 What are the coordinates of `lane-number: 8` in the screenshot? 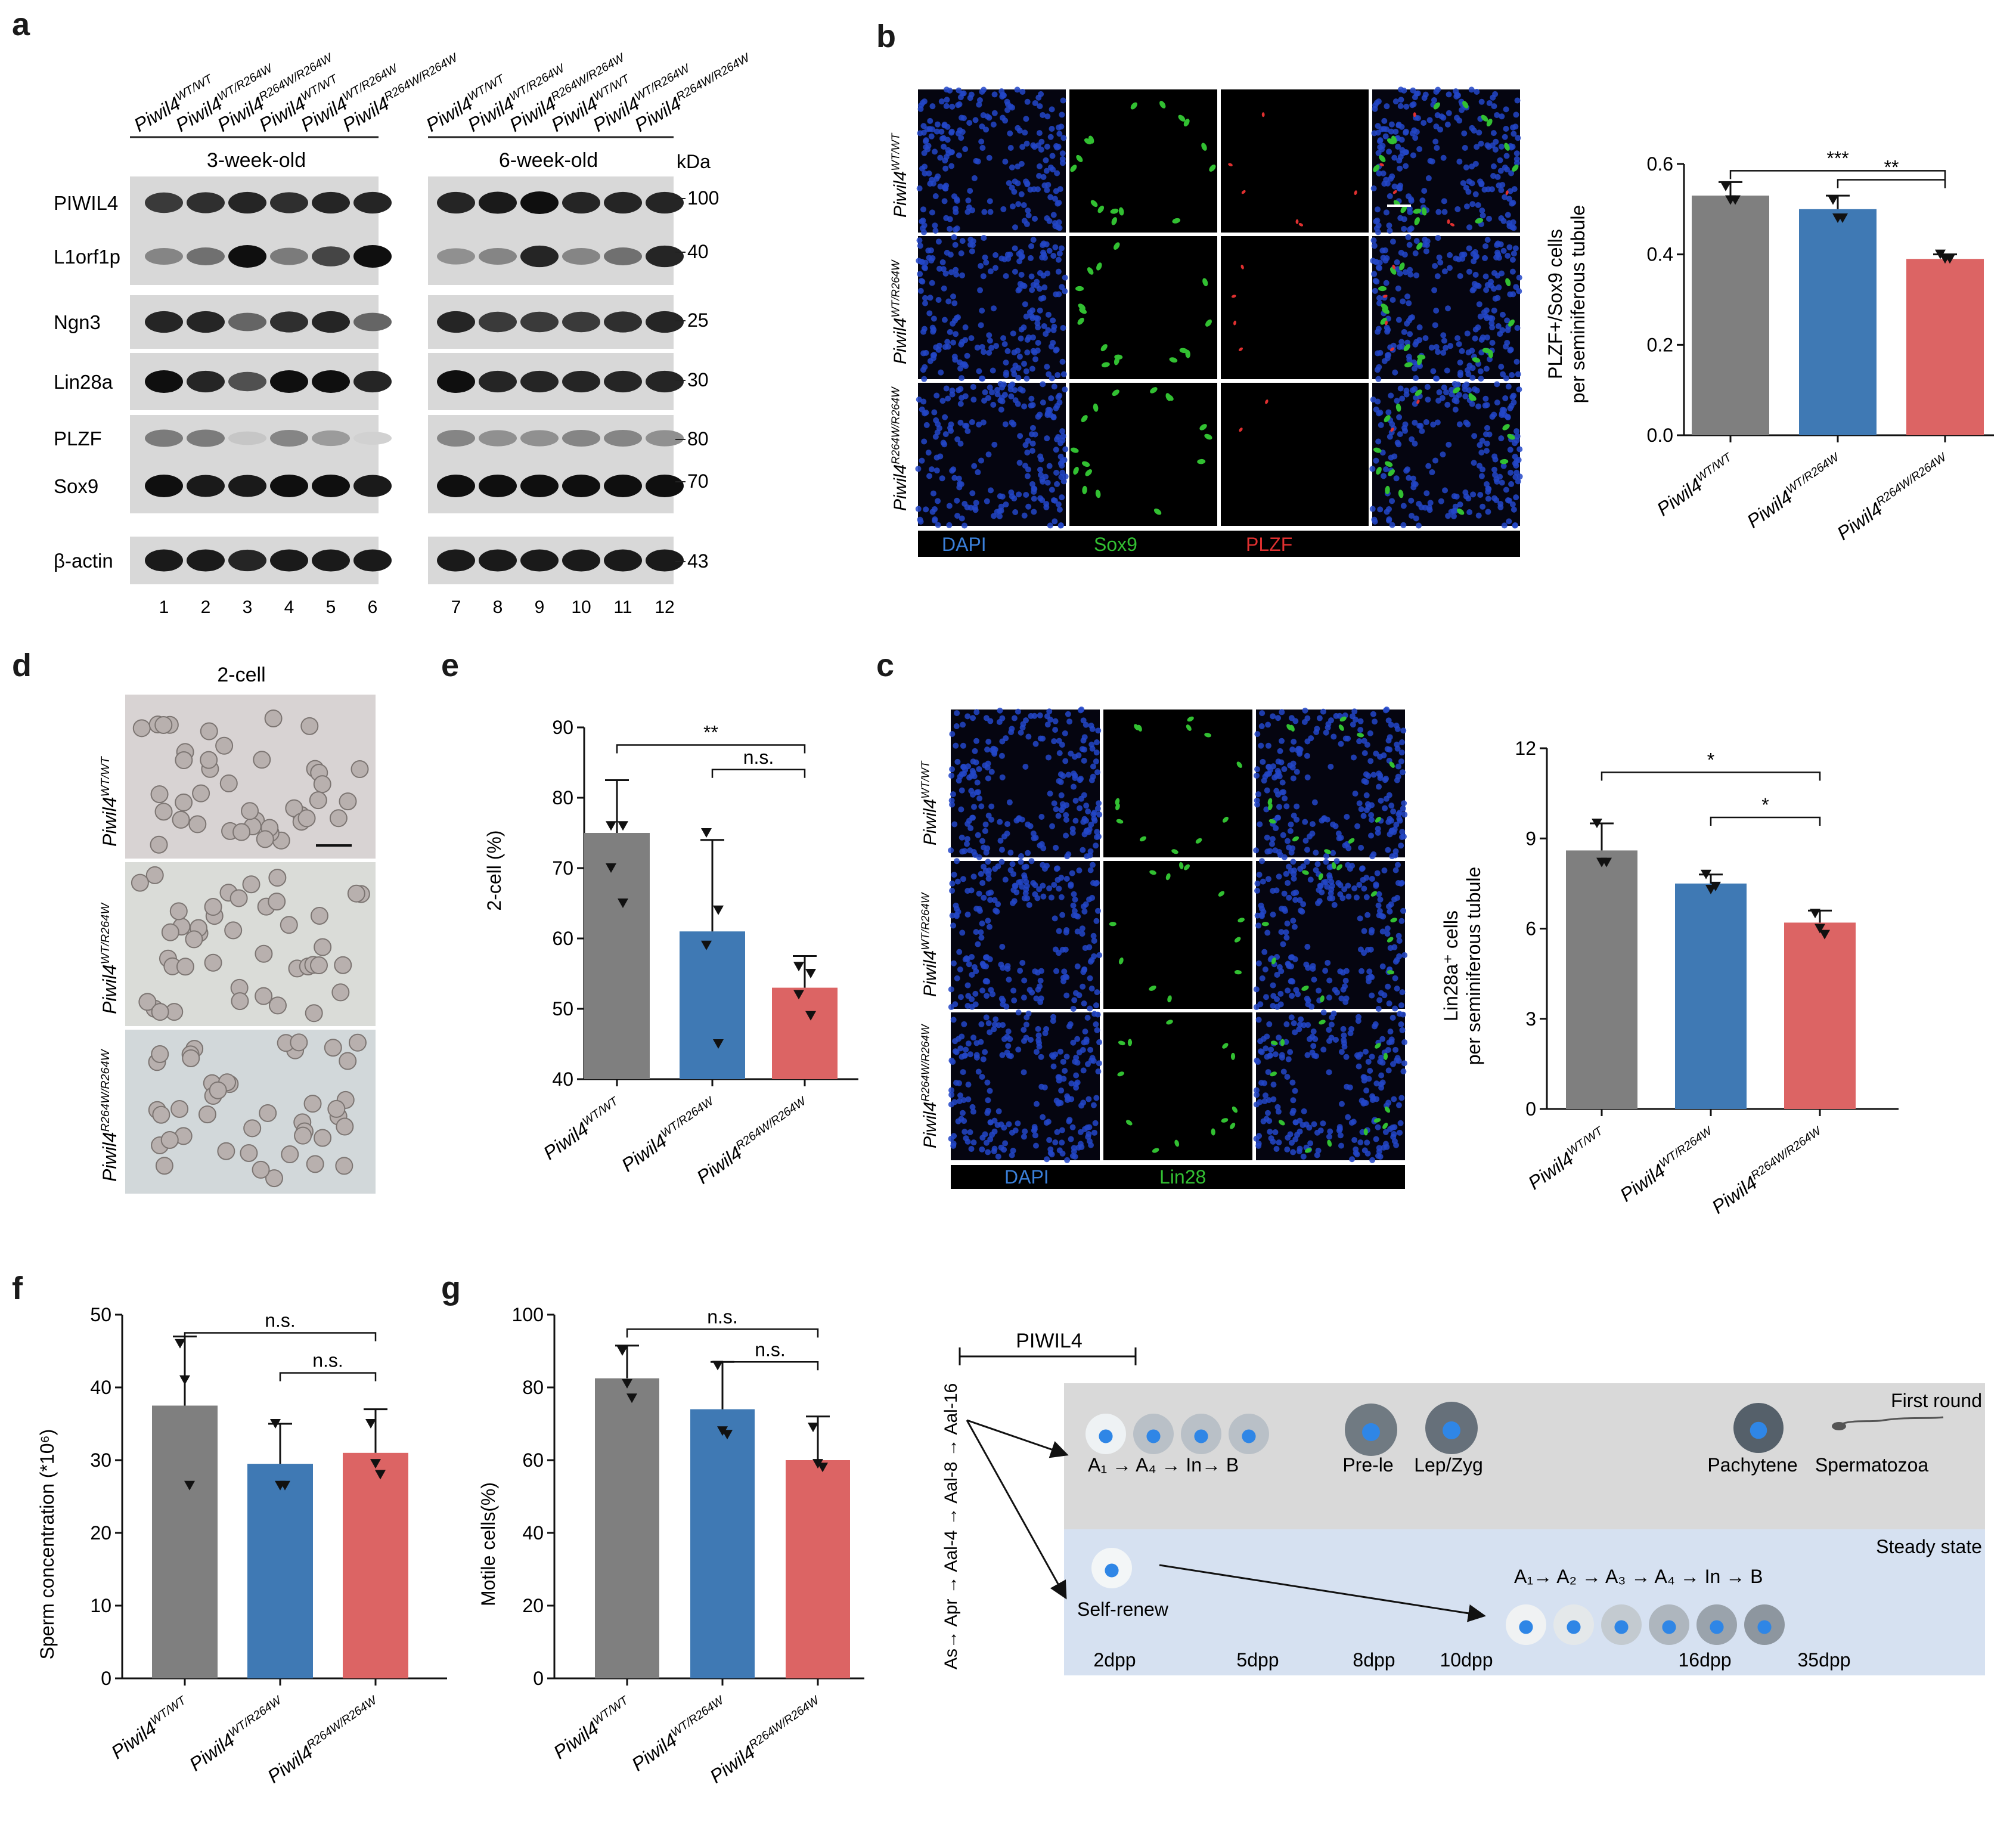 It's located at (498, 607).